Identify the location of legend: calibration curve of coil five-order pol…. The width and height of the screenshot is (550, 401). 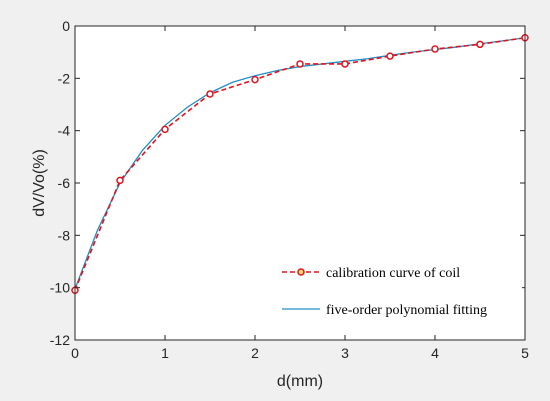
(399, 291).